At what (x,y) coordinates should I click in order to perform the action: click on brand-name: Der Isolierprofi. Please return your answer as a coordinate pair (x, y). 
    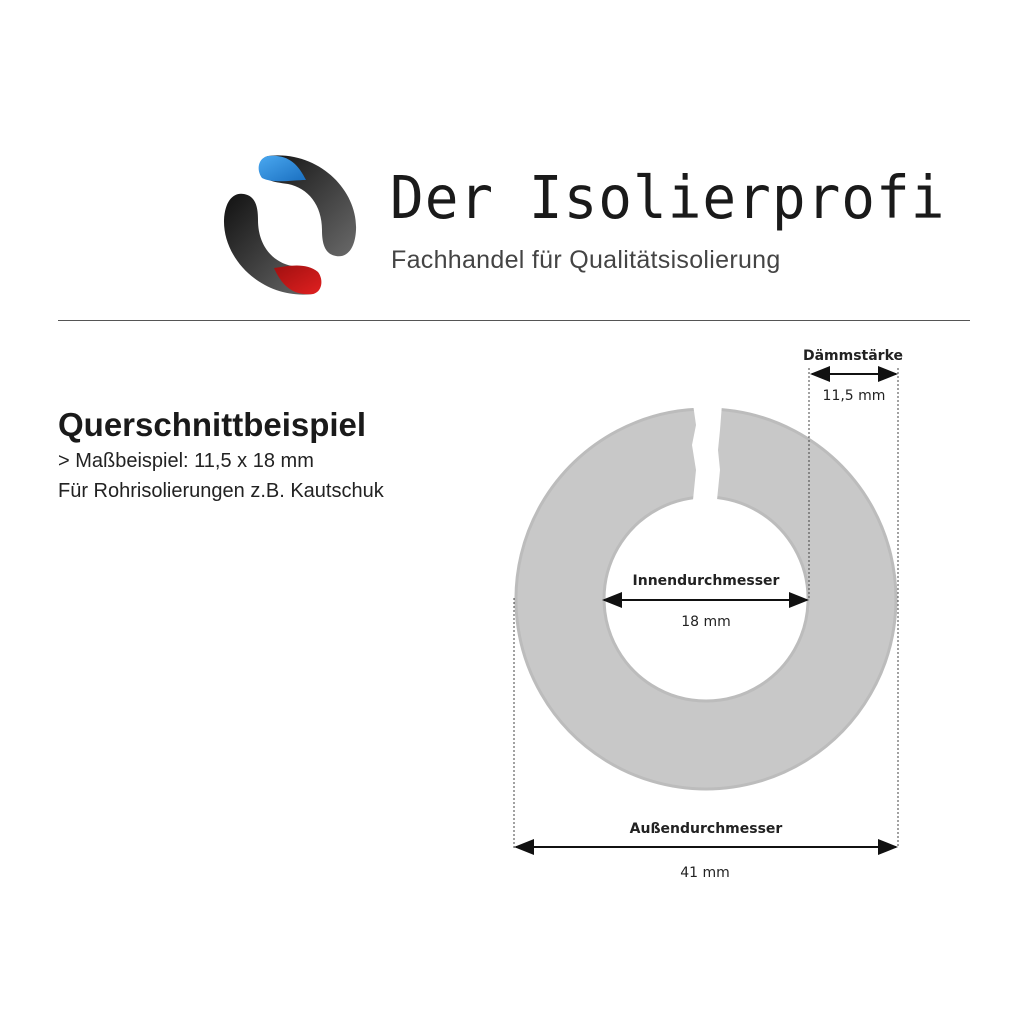
    Looking at the image, I should click on (668, 198).